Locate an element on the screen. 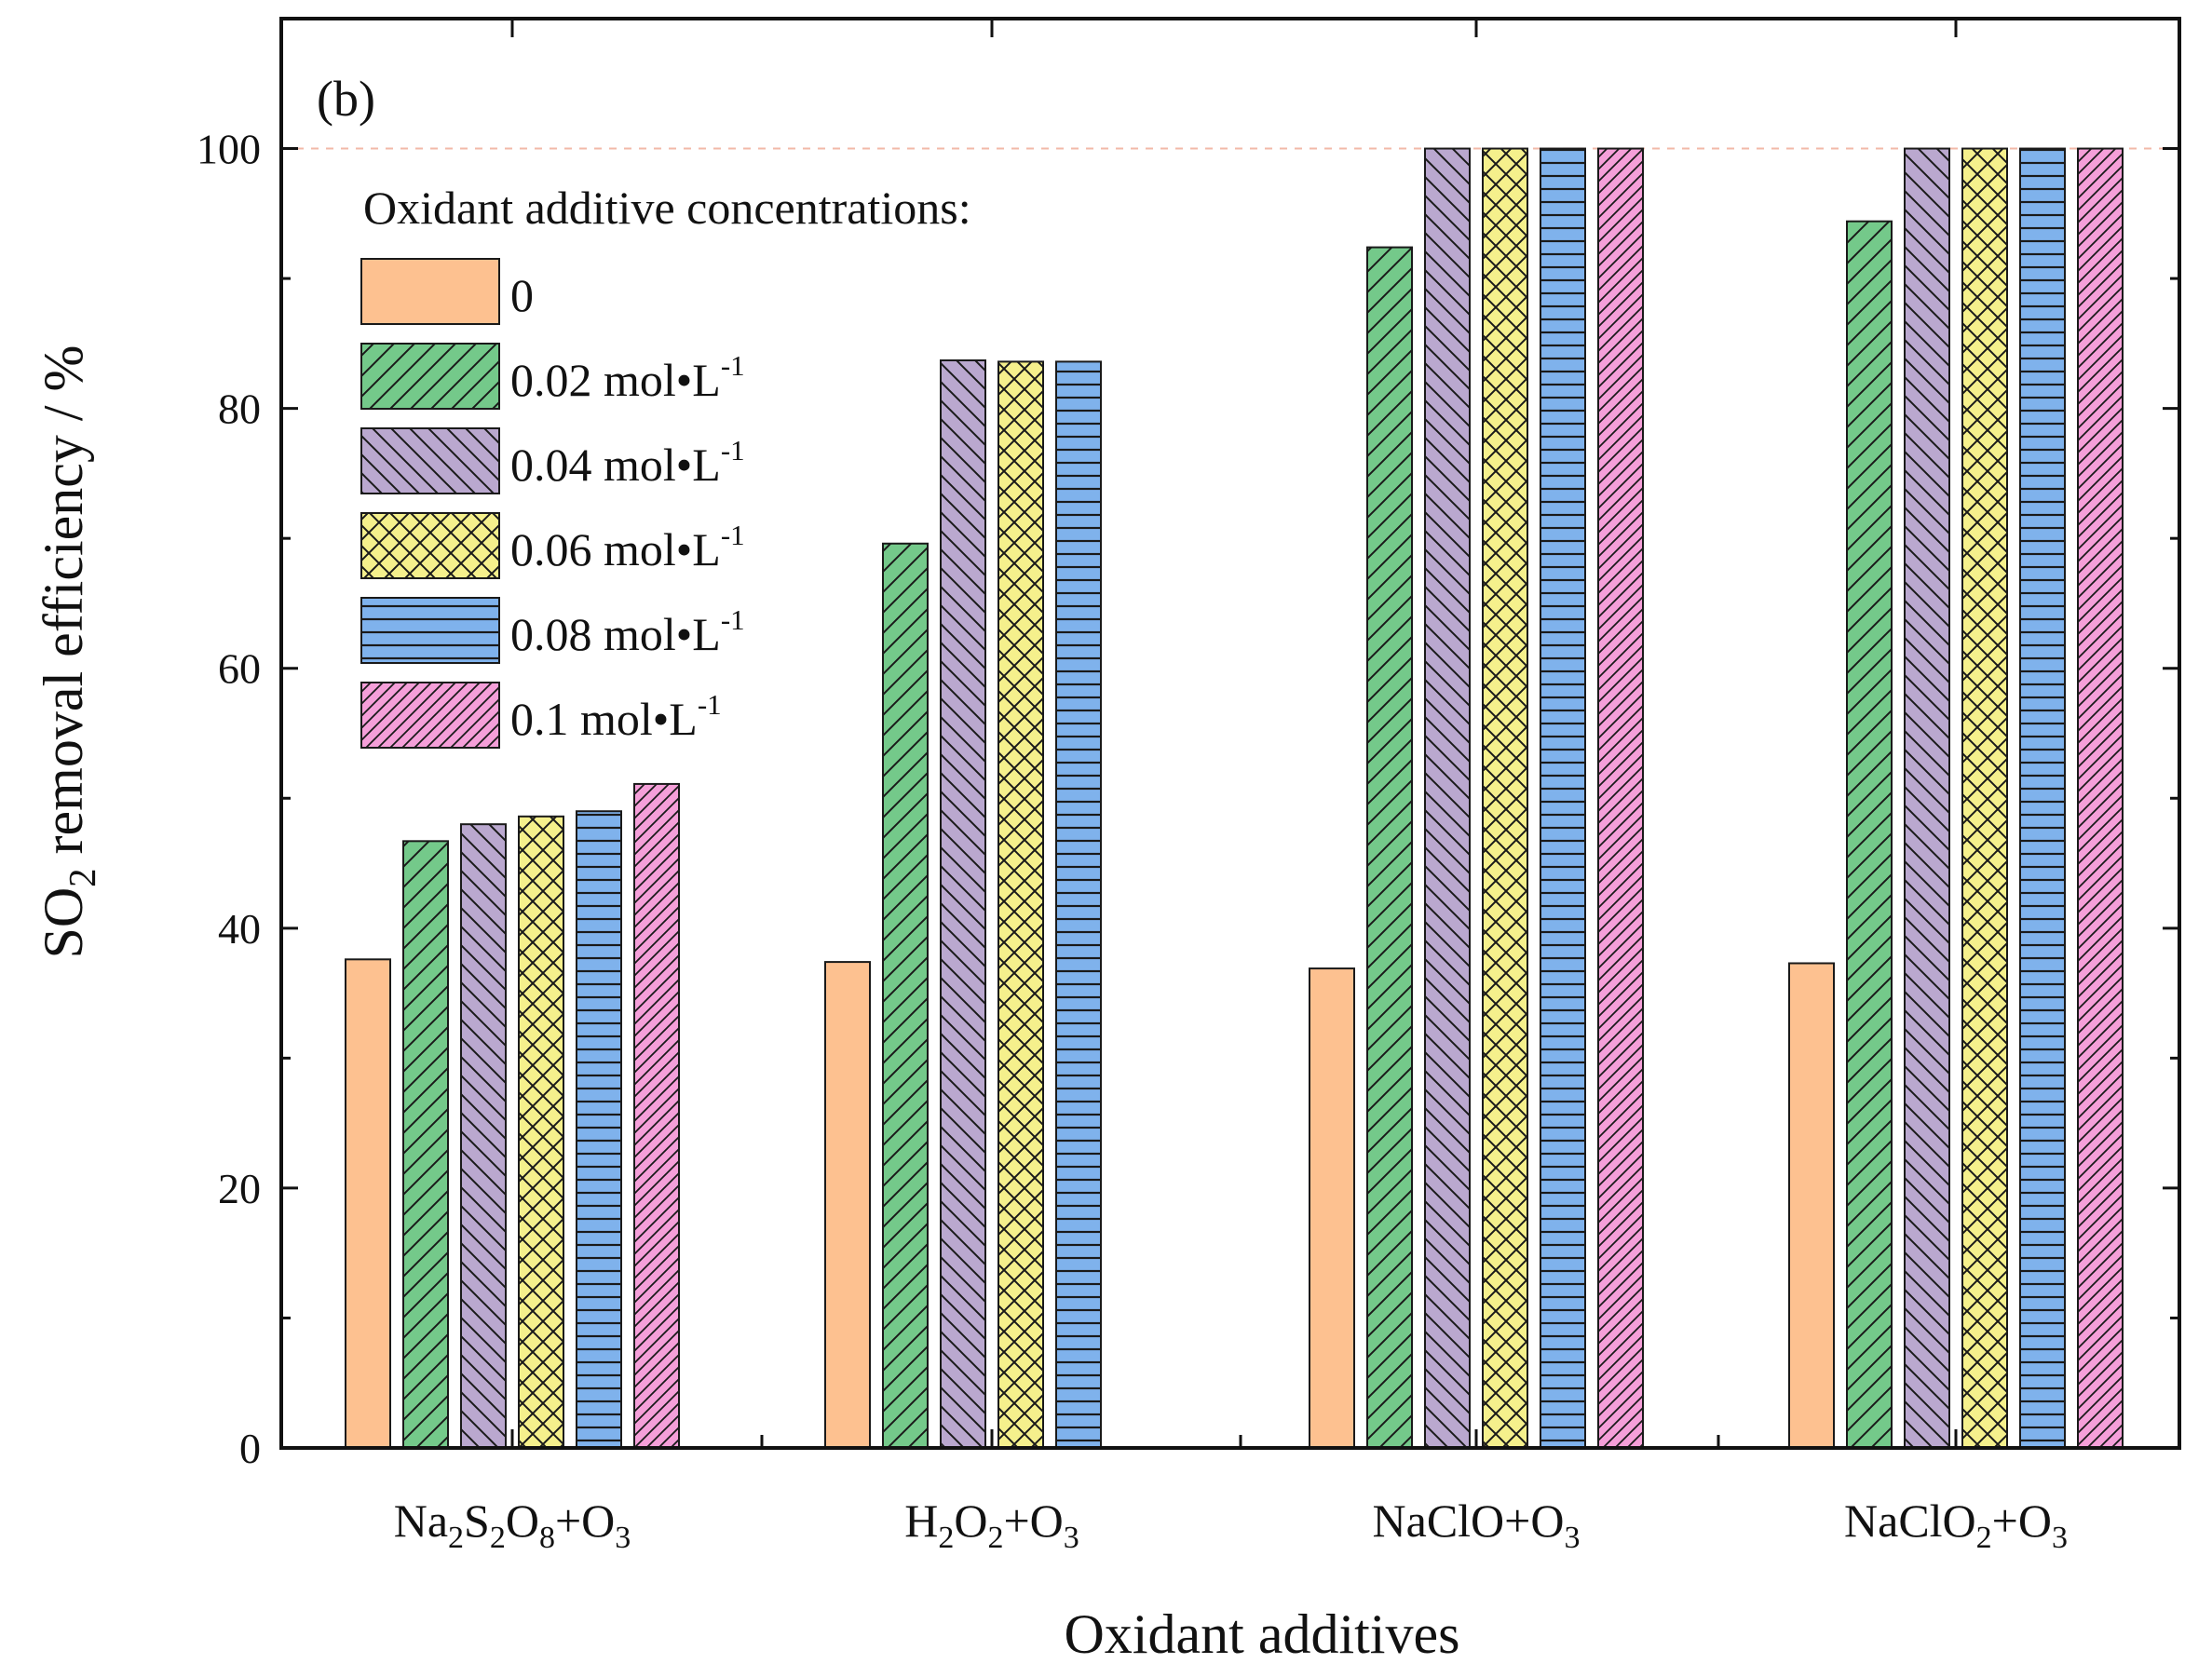  legend-title: Oxidant additive concentrations: is located at coordinates (667, 208).